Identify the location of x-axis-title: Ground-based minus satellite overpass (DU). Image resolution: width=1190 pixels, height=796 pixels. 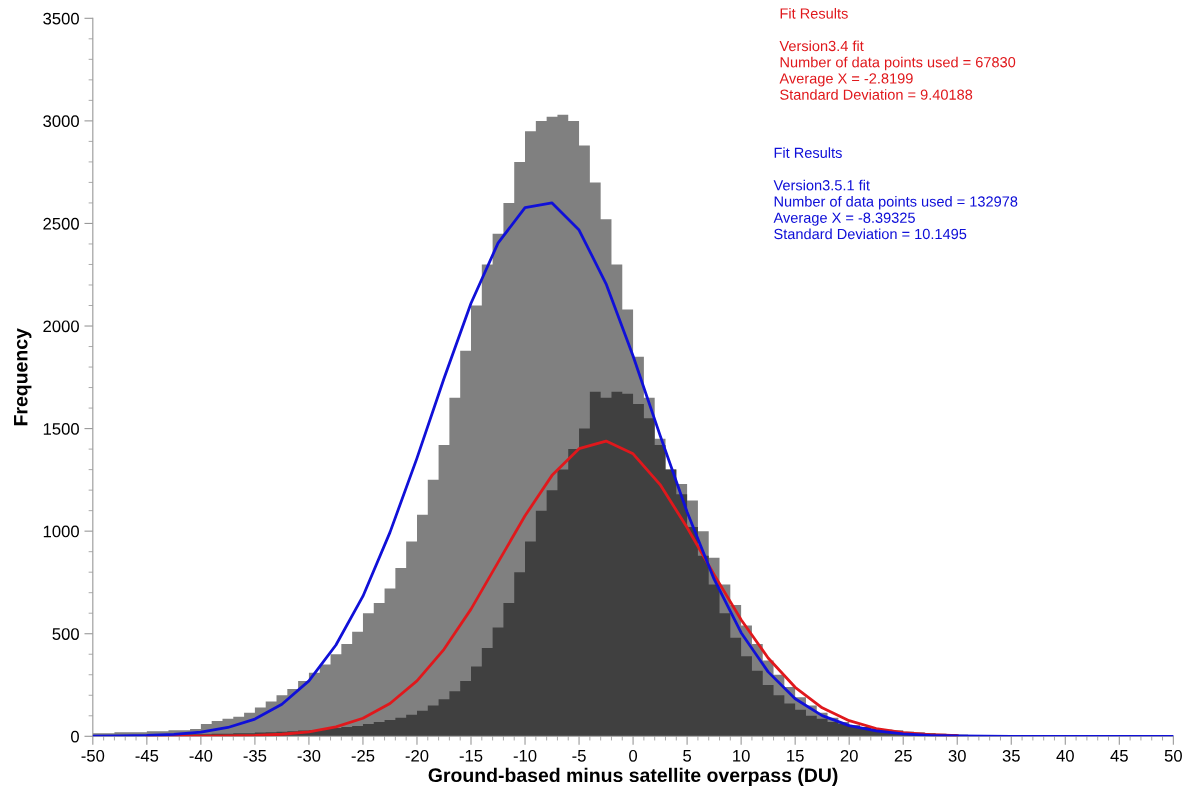
(633, 776).